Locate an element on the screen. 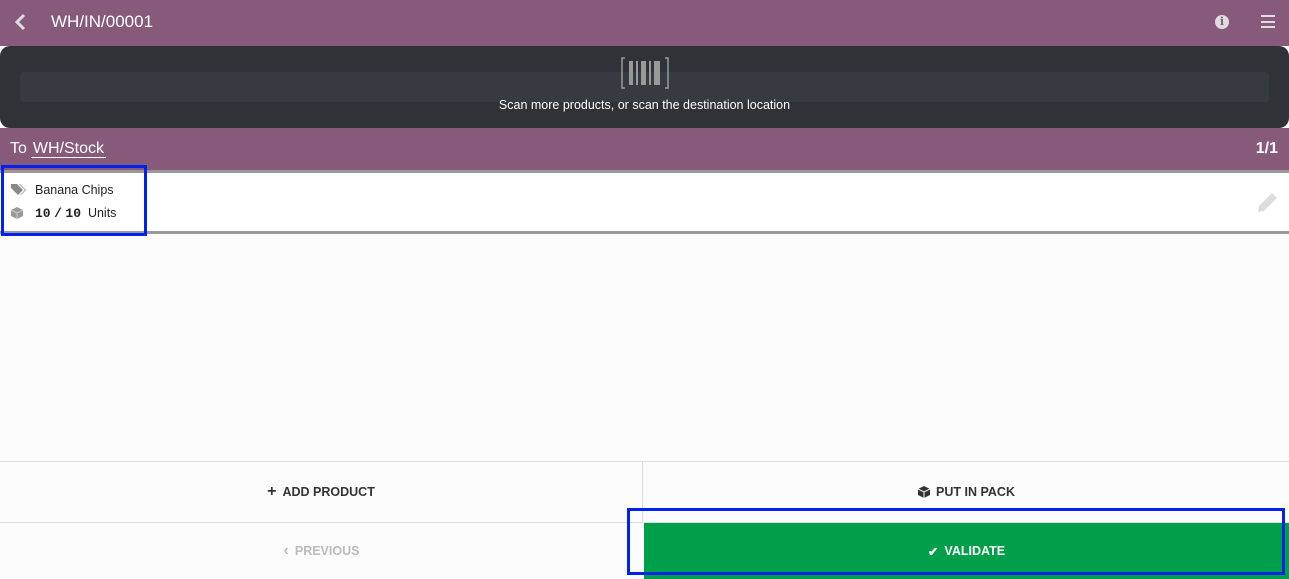 This screenshot has width=1289, height=579. back-arrow-icon is located at coordinates (21, 22).